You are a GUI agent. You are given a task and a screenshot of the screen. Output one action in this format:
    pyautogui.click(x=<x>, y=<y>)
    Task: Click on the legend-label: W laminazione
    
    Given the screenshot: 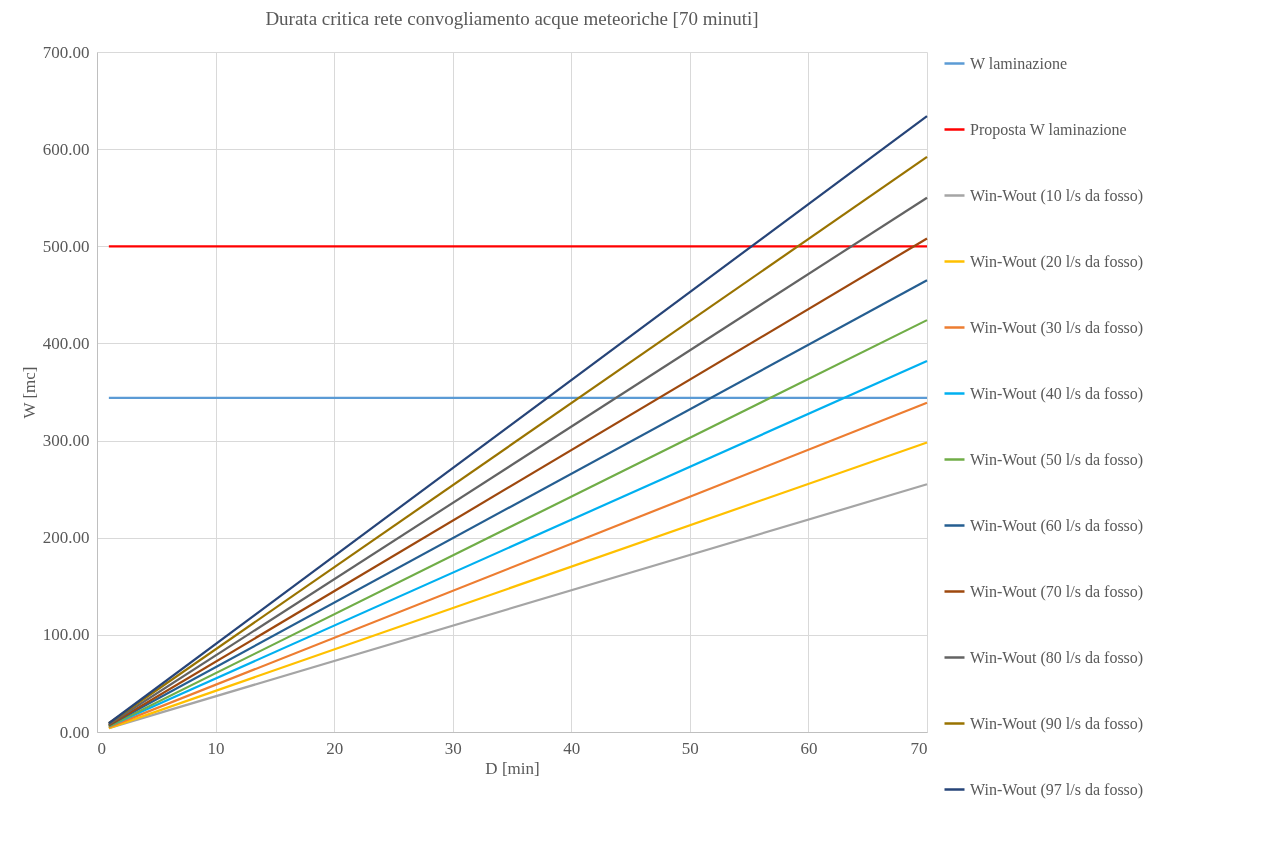 What is the action you would take?
    pyautogui.click(x=1018, y=63)
    